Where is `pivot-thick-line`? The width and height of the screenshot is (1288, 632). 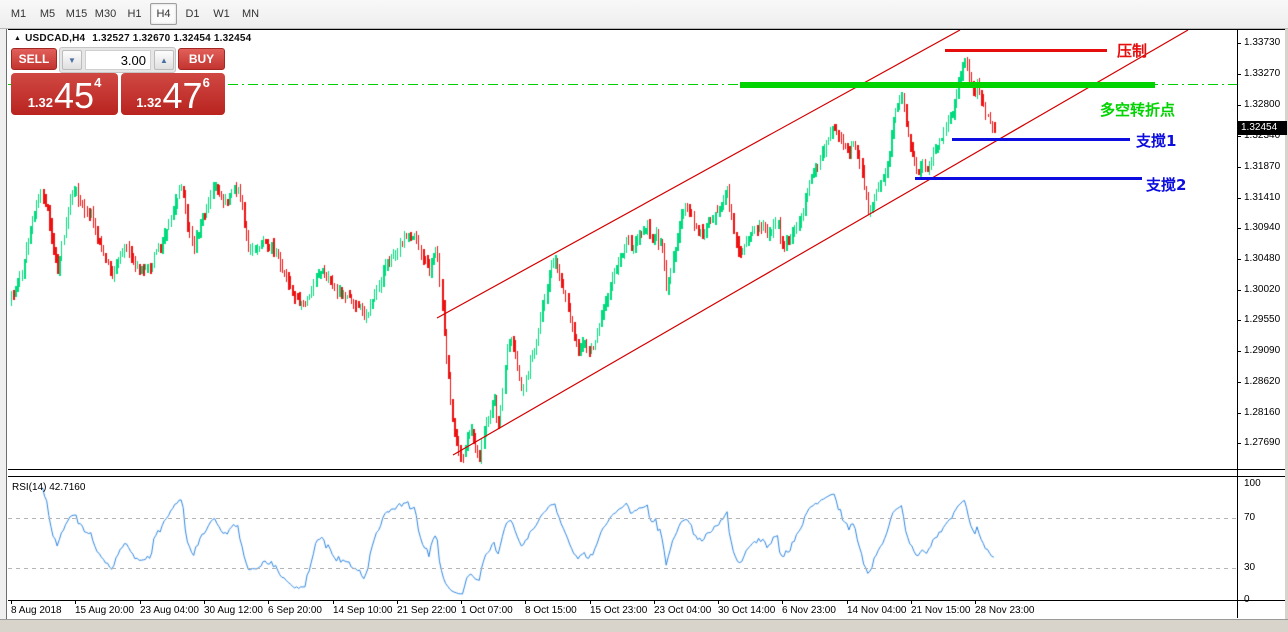 pivot-thick-line is located at coordinates (947, 85).